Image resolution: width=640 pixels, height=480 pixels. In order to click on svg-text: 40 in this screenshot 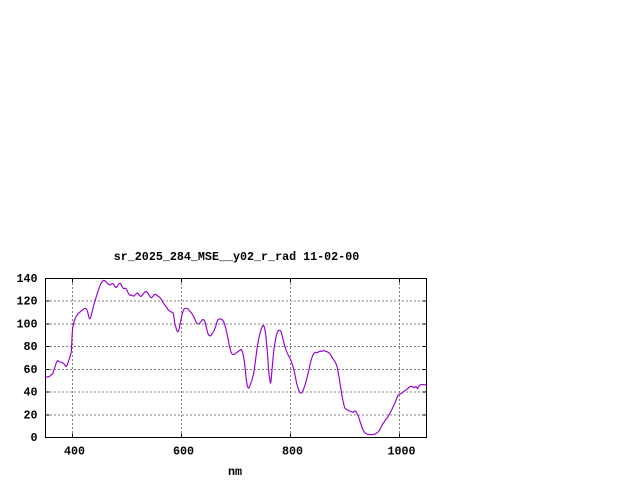, I will do `click(30, 393)`.